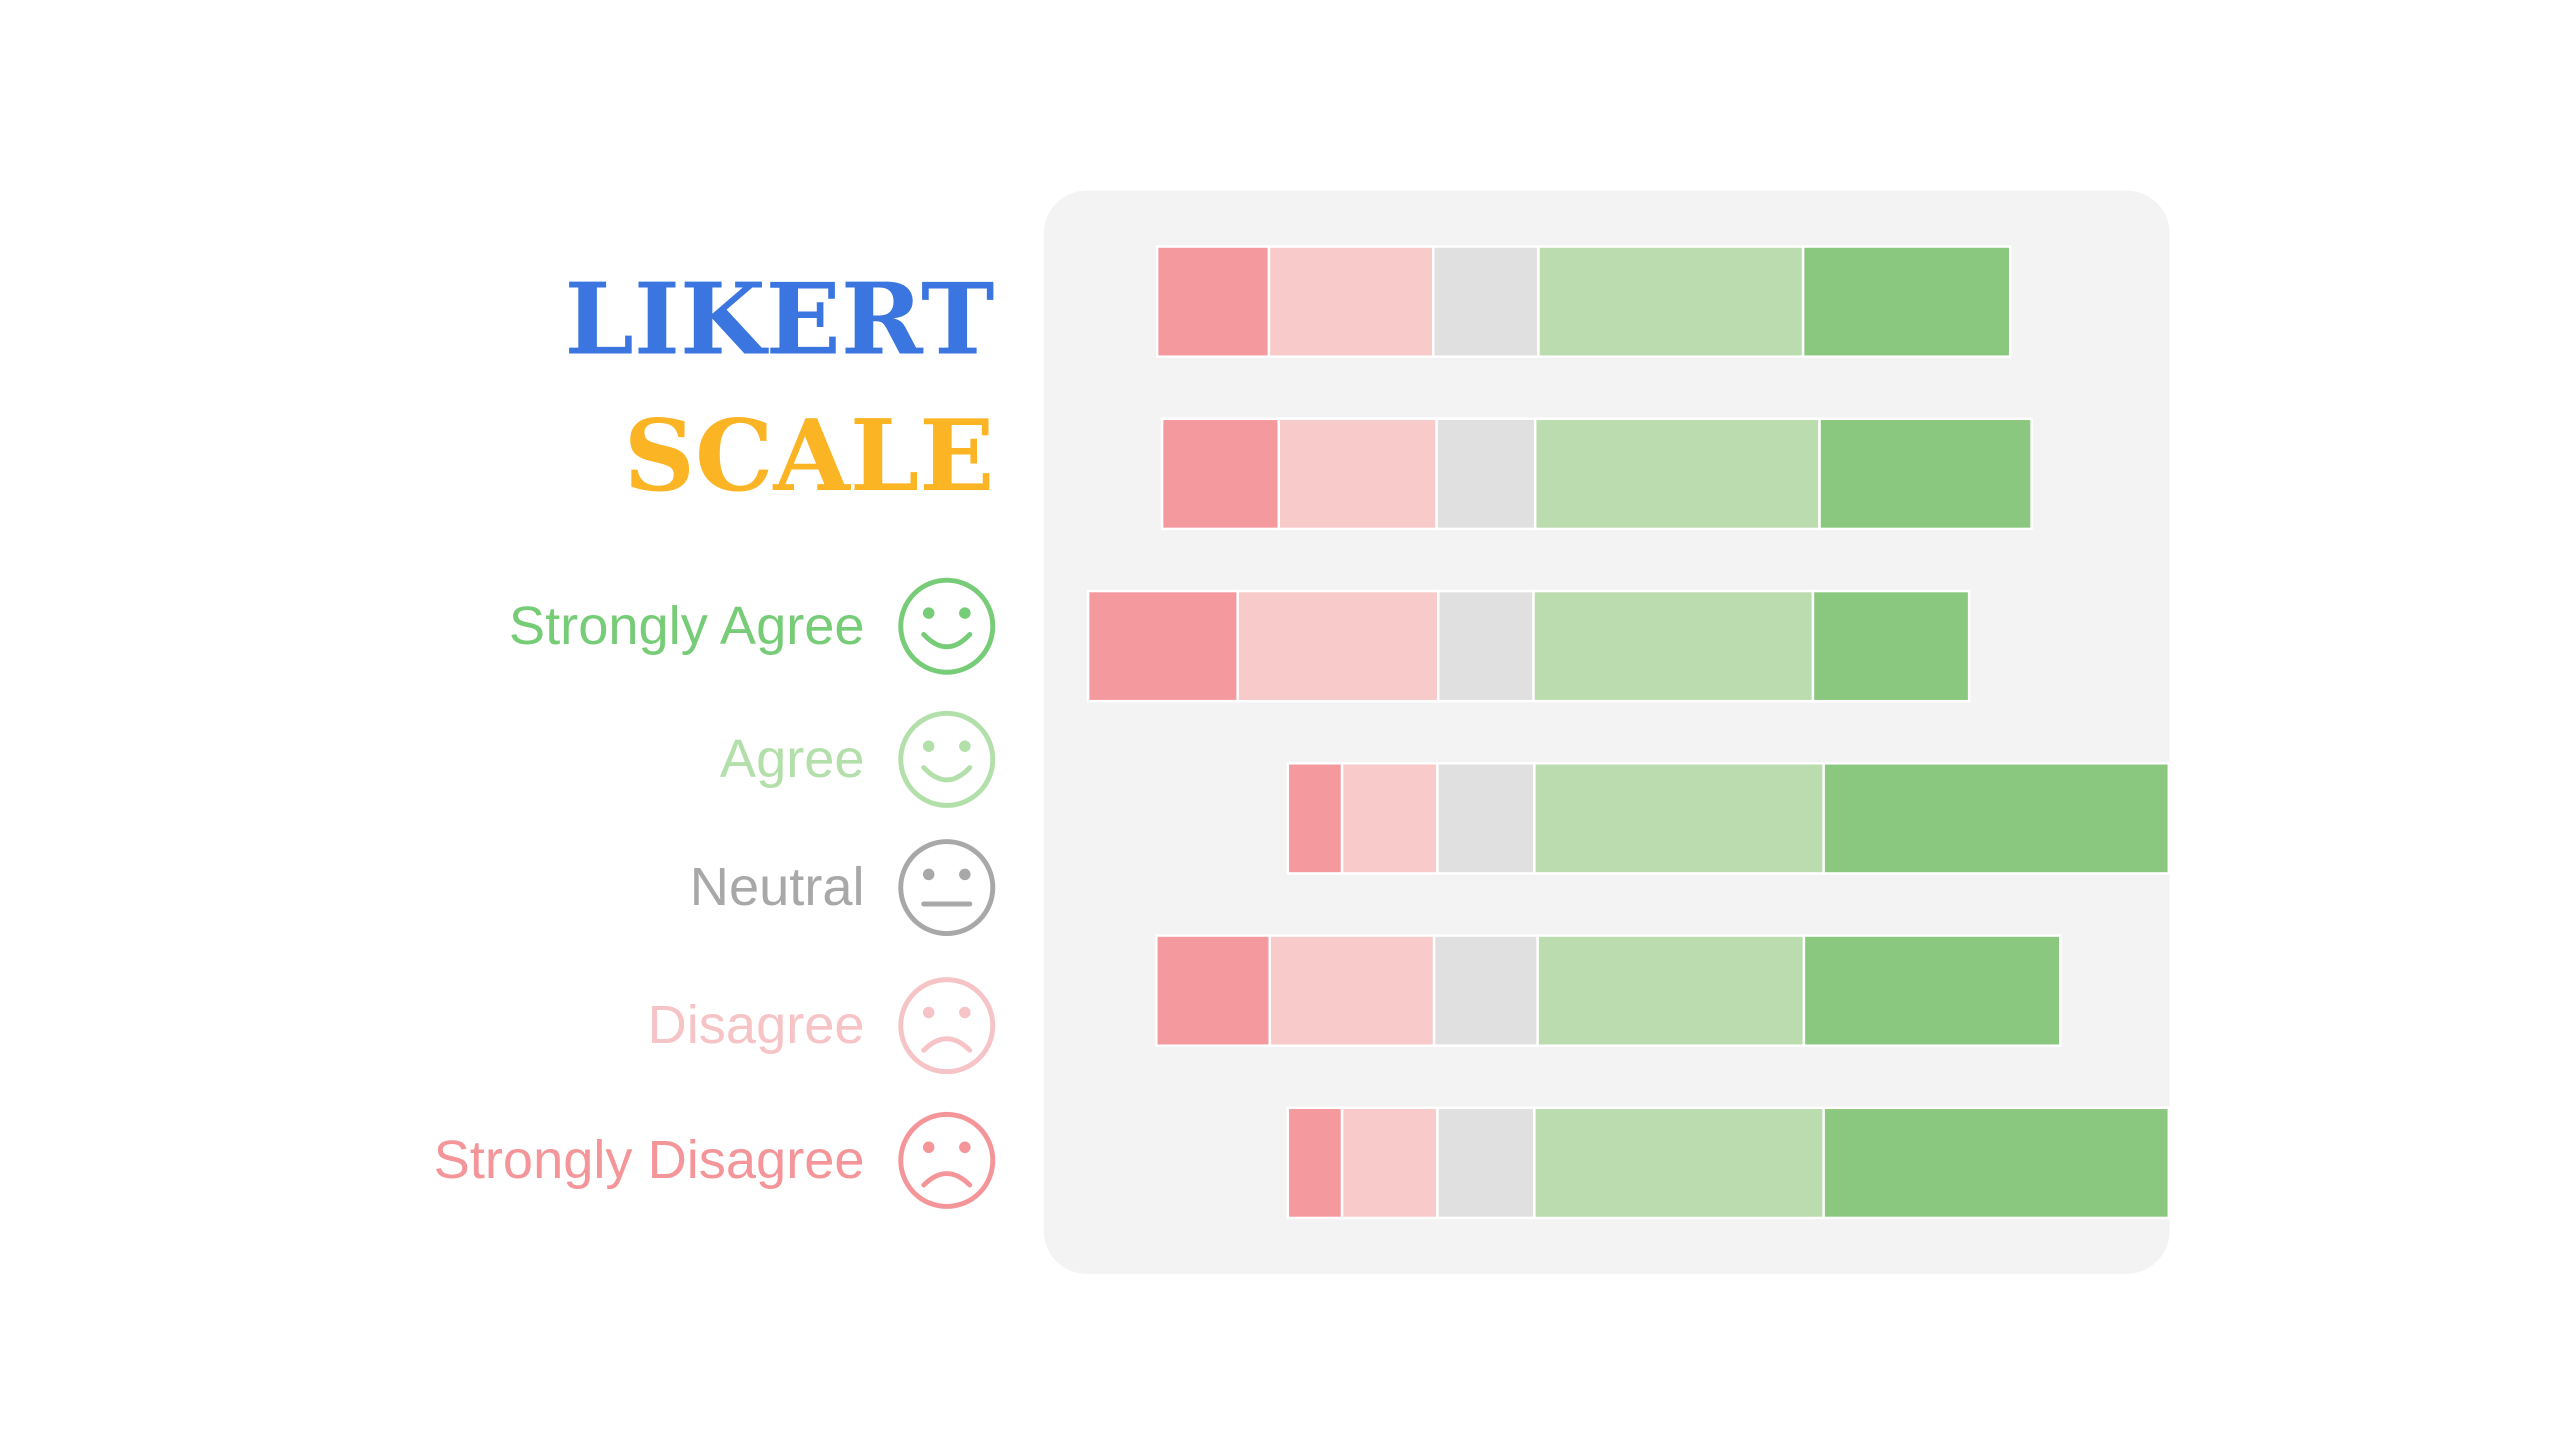  Describe the element at coordinates (777, 887) in the screenshot. I see `legend-label: Neutral` at that location.